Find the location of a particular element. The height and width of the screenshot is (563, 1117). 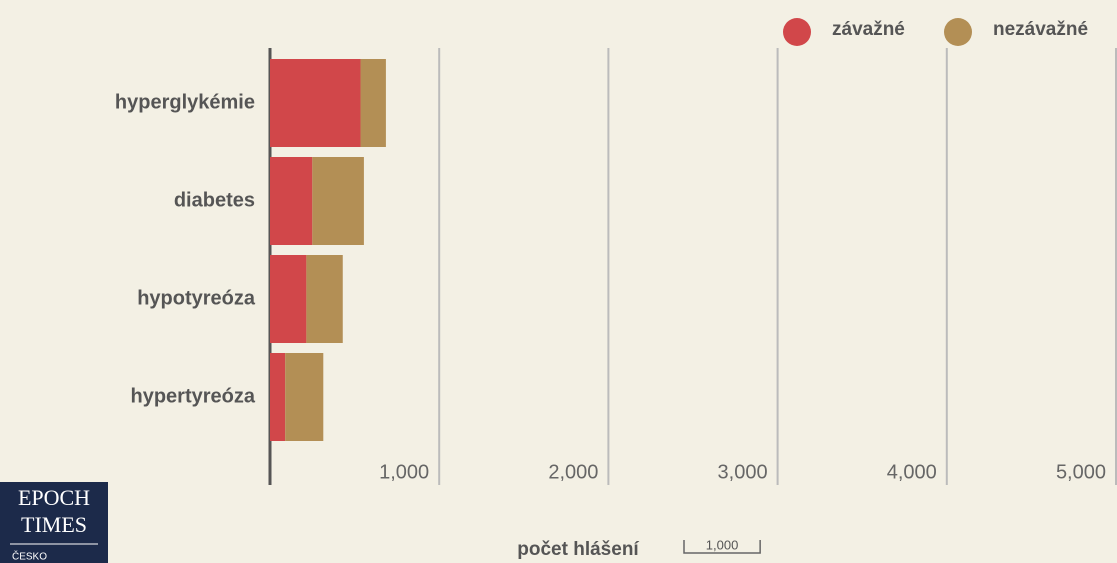

legend-label: závažné is located at coordinates (868, 29).